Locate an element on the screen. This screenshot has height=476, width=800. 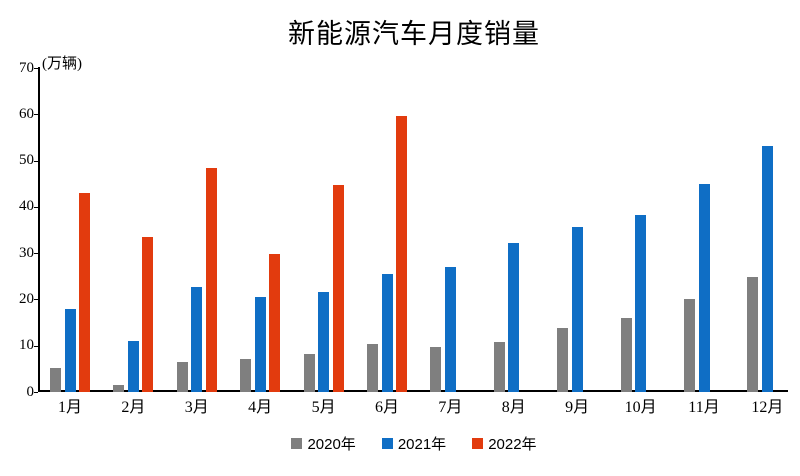
bar-2021年-5月 is located at coordinates (324, 341).